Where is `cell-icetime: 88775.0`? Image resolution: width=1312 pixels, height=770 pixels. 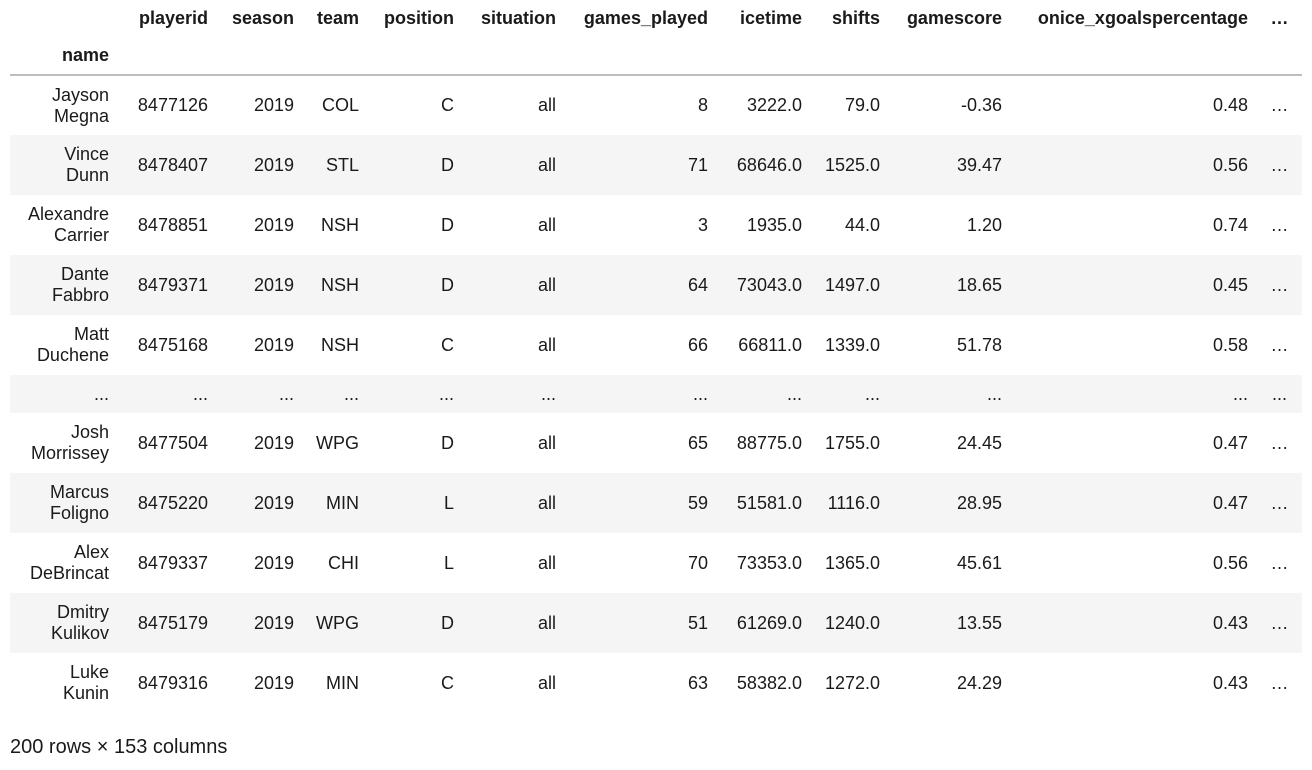
cell-icetime: 88775.0 is located at coordinates (769, 442).